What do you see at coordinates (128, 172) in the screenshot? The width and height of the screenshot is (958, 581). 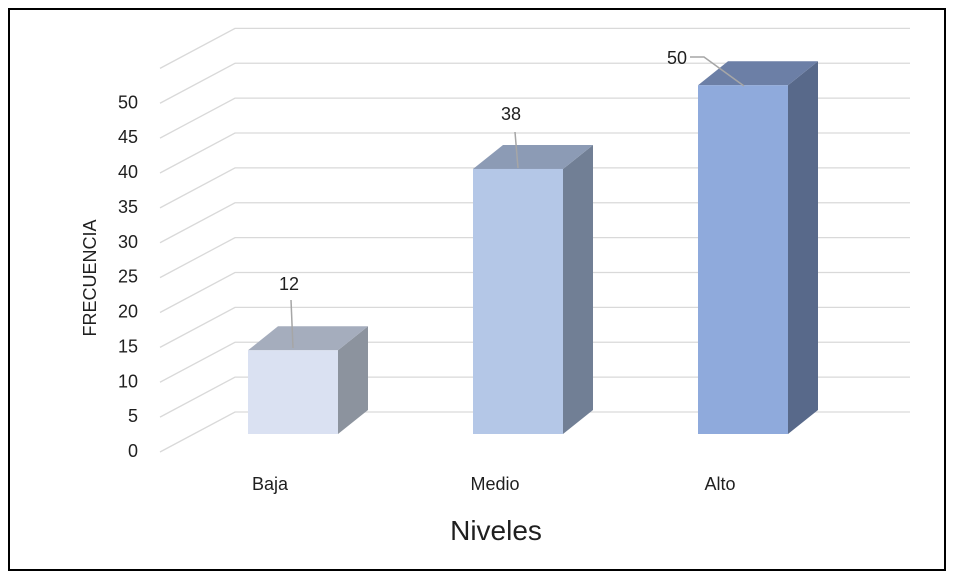 I see `y-tick-label: 40` at bounding box center [128, 172].